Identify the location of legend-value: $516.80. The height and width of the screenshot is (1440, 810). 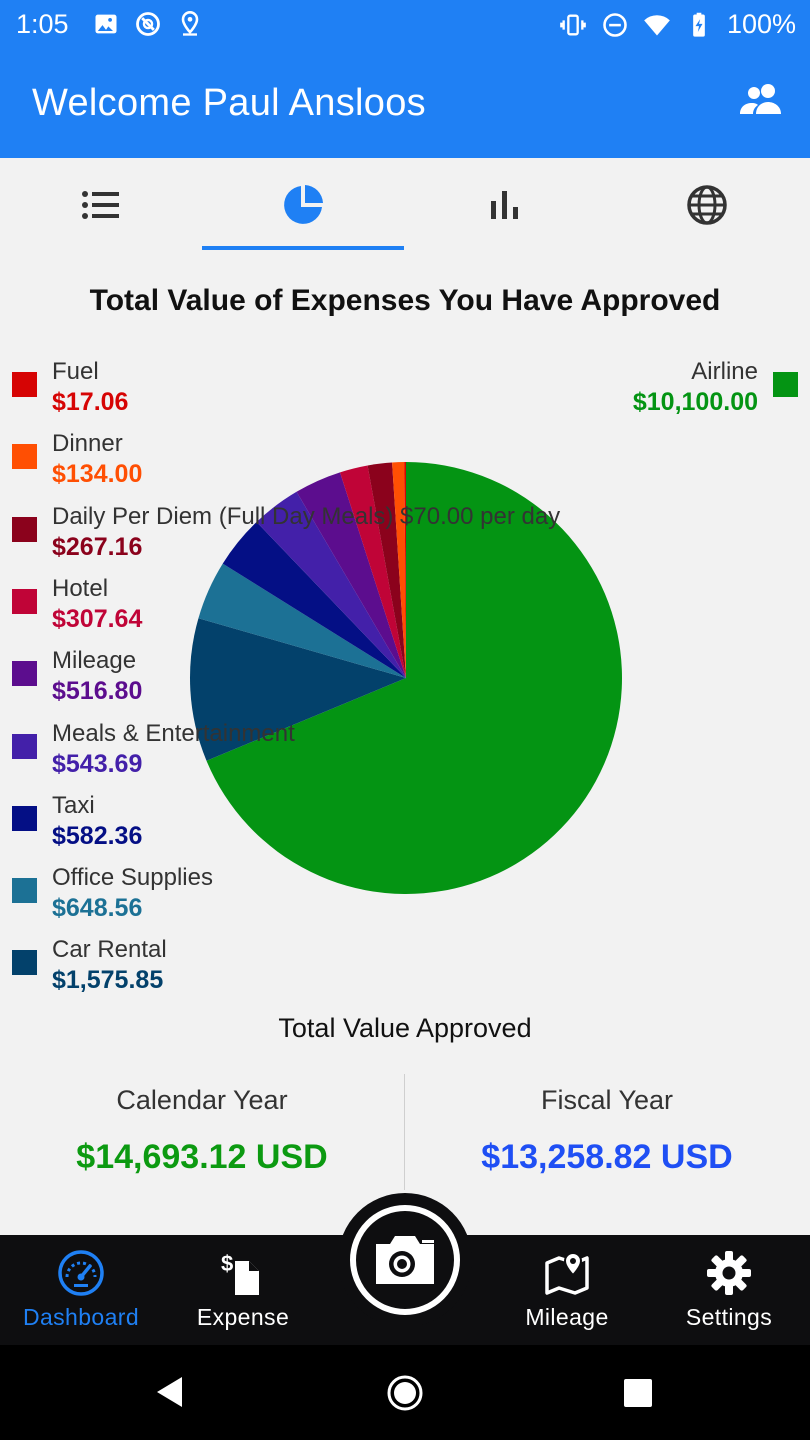
(97, 691).